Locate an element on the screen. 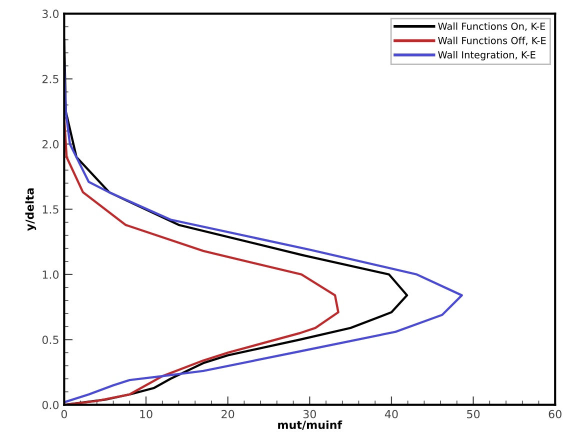 Image resolution: width=563 pixels, height=441 pixels. y-tick-label: 0.5 is located at coordinates (50, 340).